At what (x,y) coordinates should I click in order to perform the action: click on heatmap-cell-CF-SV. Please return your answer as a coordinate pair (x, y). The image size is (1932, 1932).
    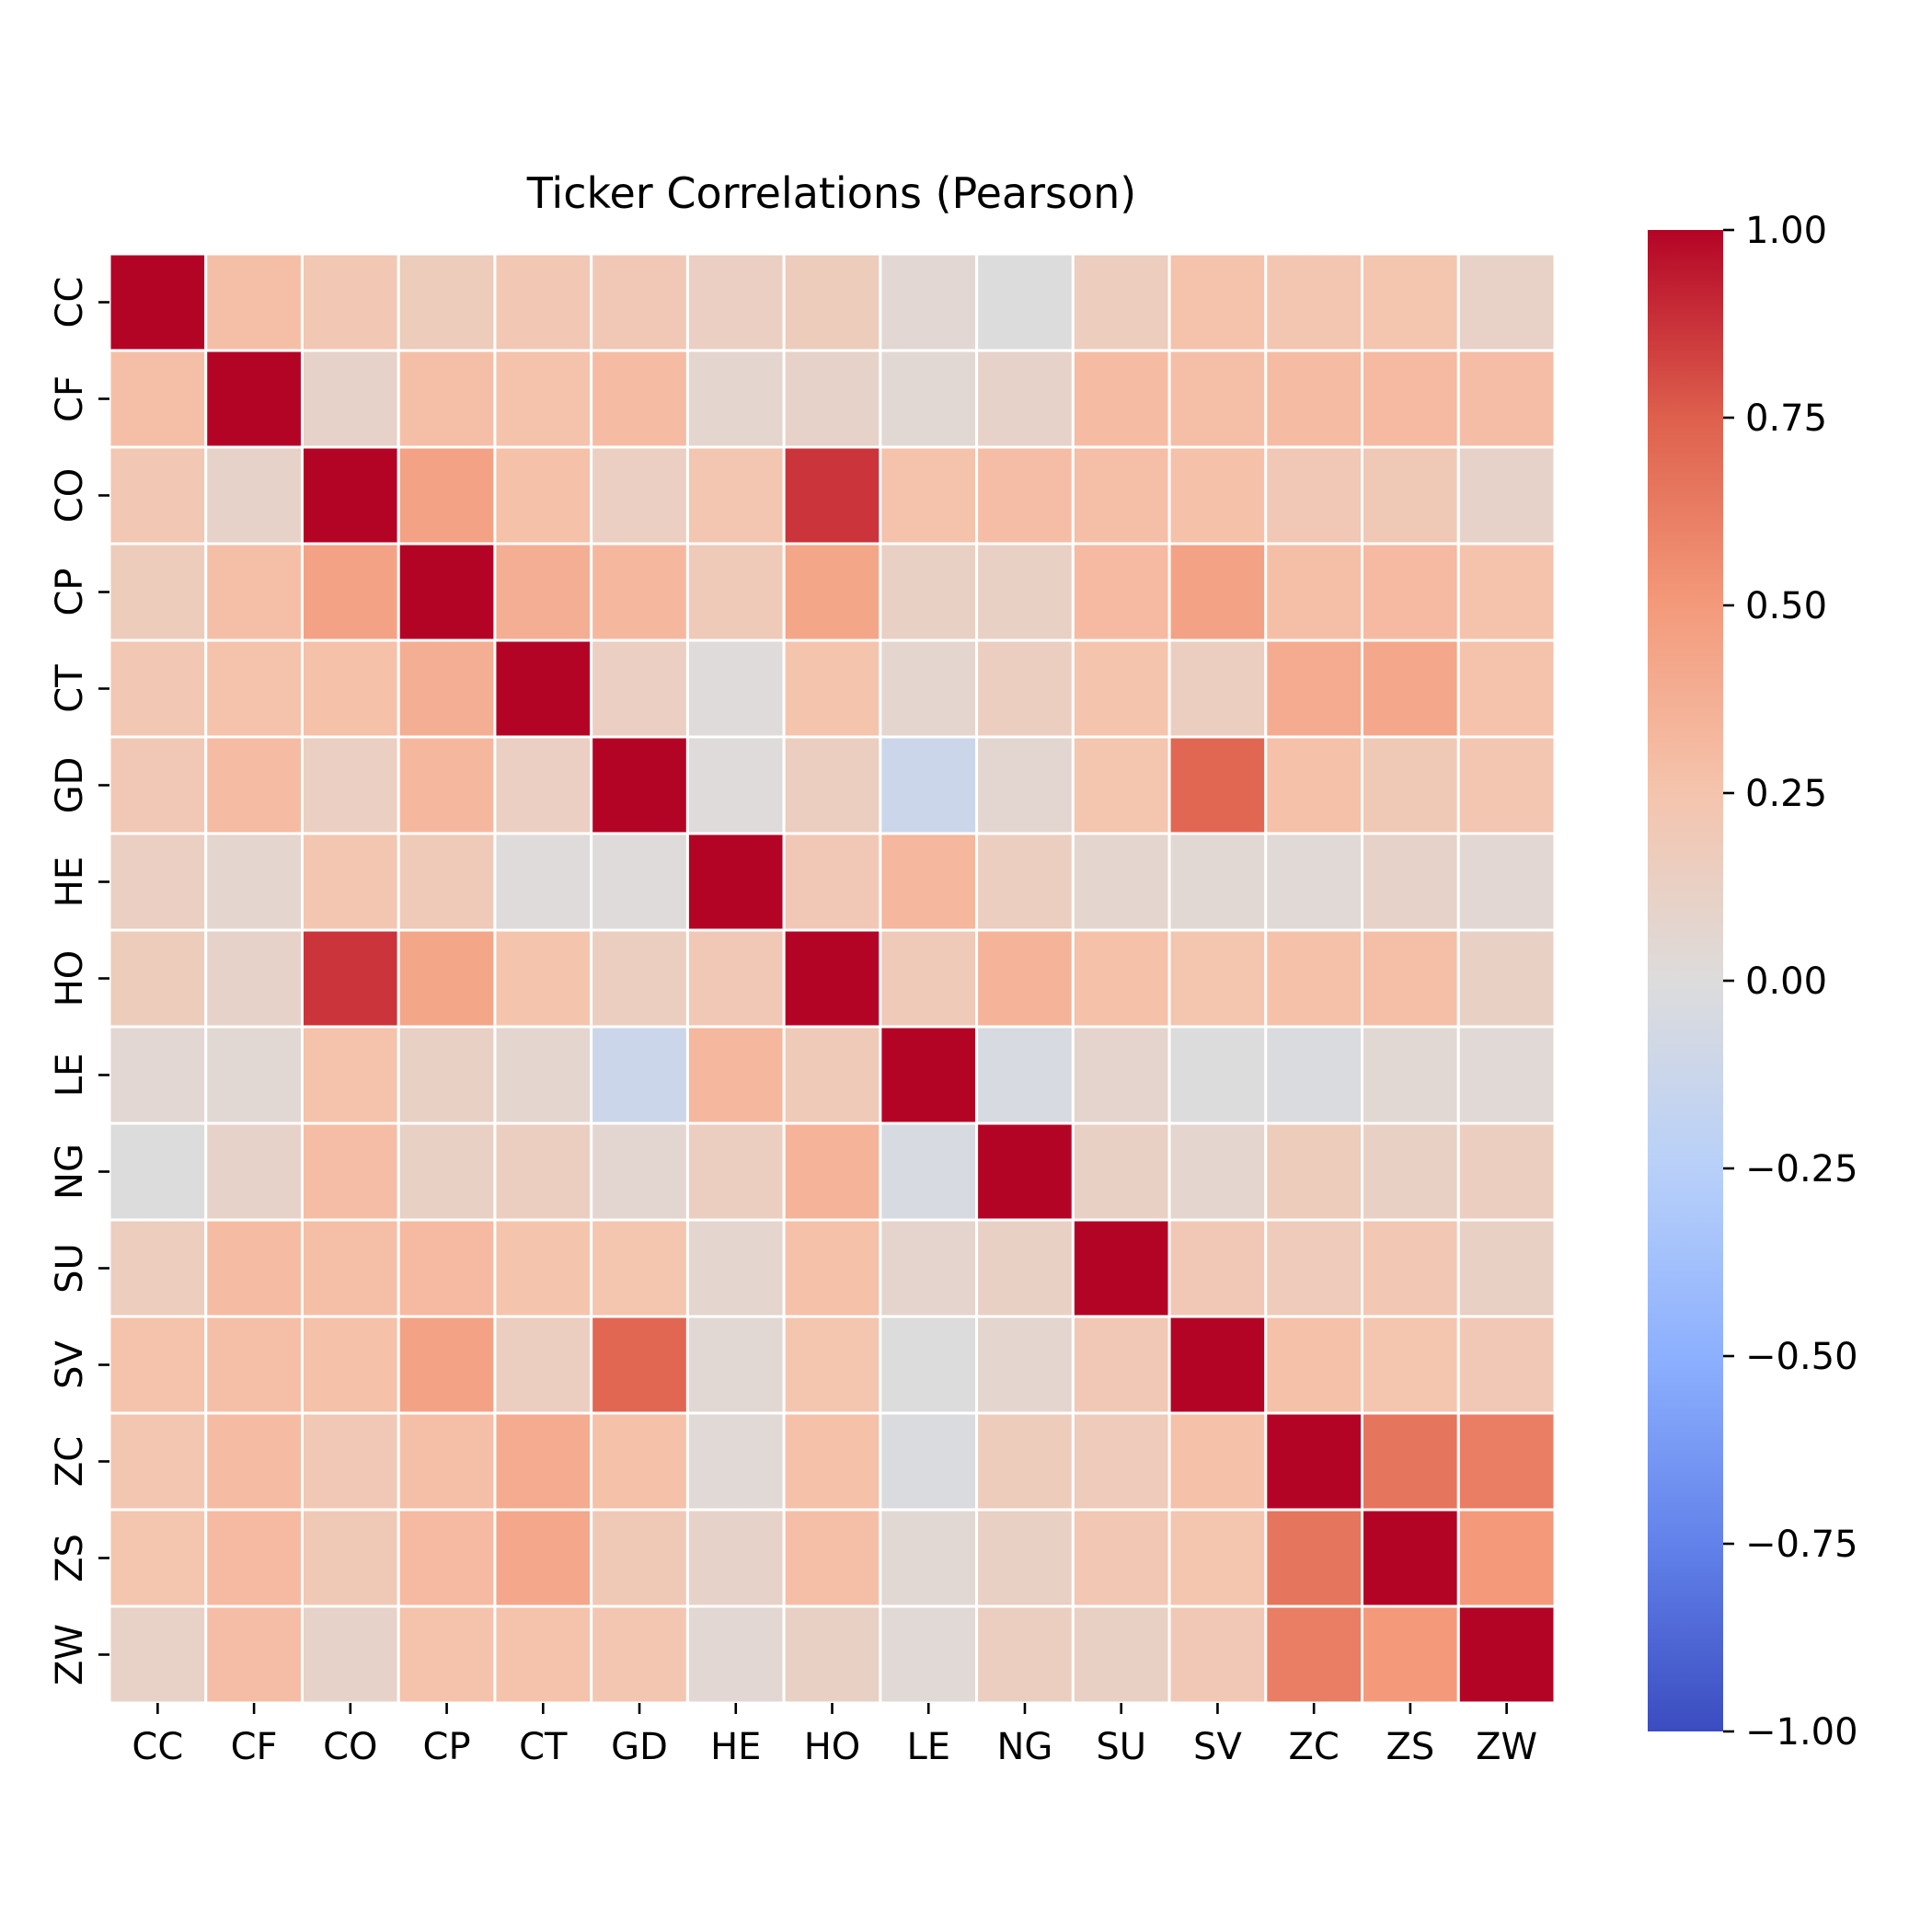
    Looking at the image, I should click on (1217, 399).